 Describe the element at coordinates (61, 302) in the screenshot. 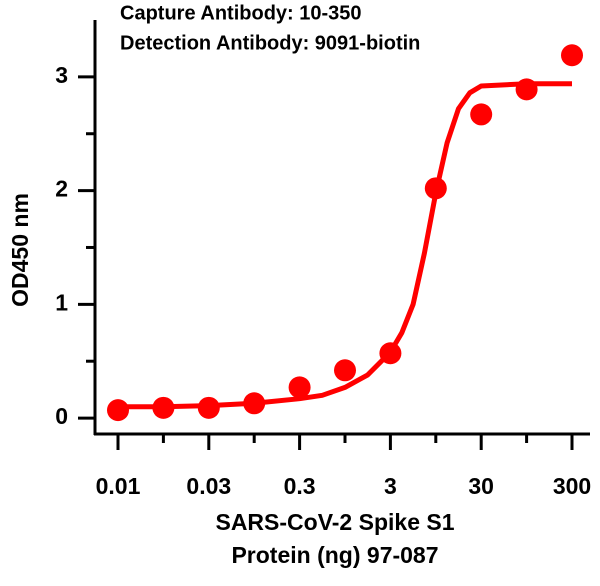

I see `y-tick-label: 1` at that location.